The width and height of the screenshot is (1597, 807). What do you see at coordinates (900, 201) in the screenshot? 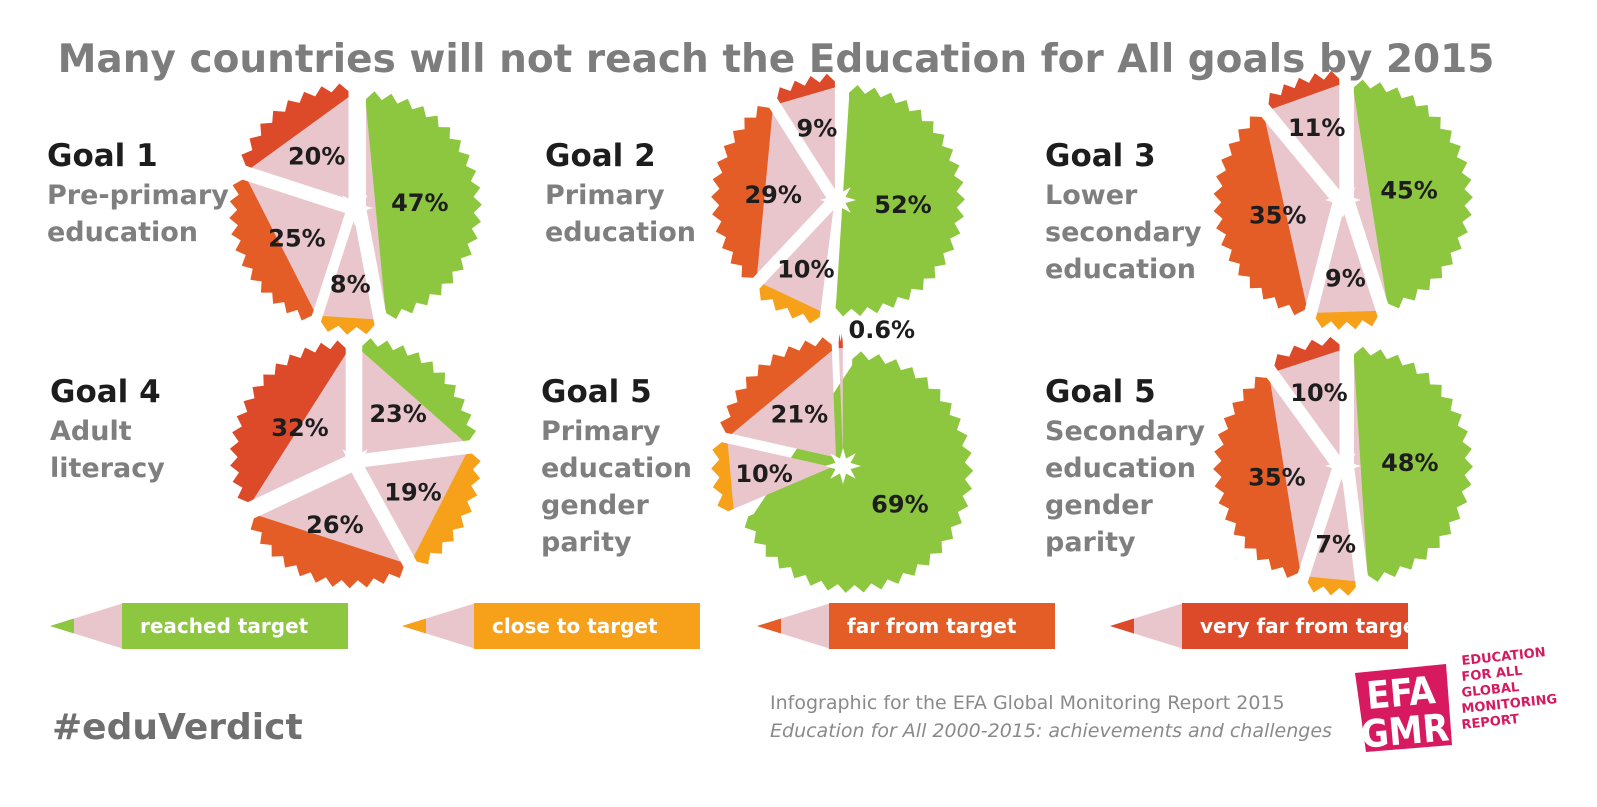
I see `pie-slice-reached: 52%` at bounding box center [900, 201].